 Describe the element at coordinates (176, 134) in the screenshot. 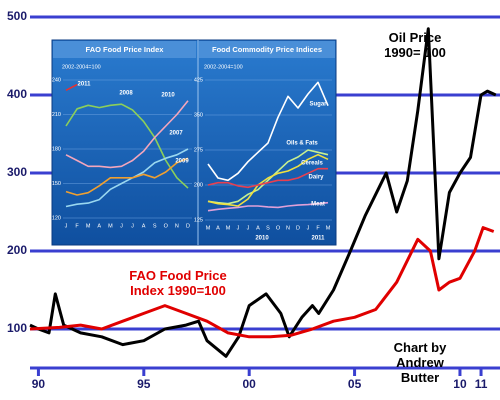

I see `series-label: 2007` at that location.